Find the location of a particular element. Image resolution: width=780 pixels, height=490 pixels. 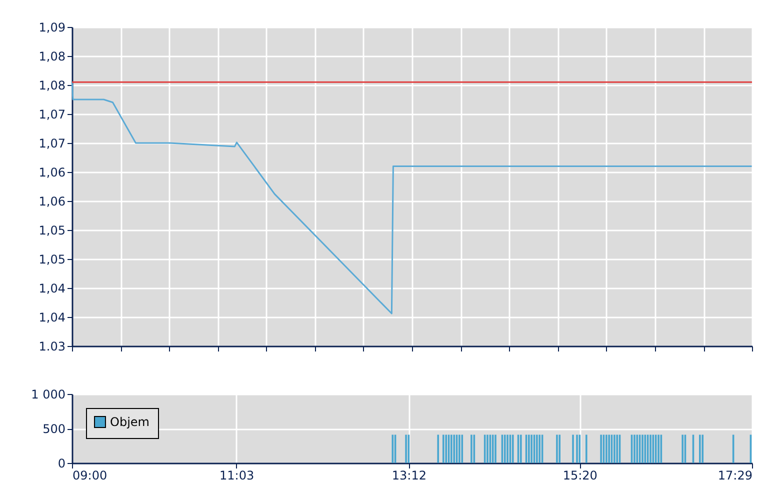

y-tick-label: 1,09 is located at coordinates (52, 27).